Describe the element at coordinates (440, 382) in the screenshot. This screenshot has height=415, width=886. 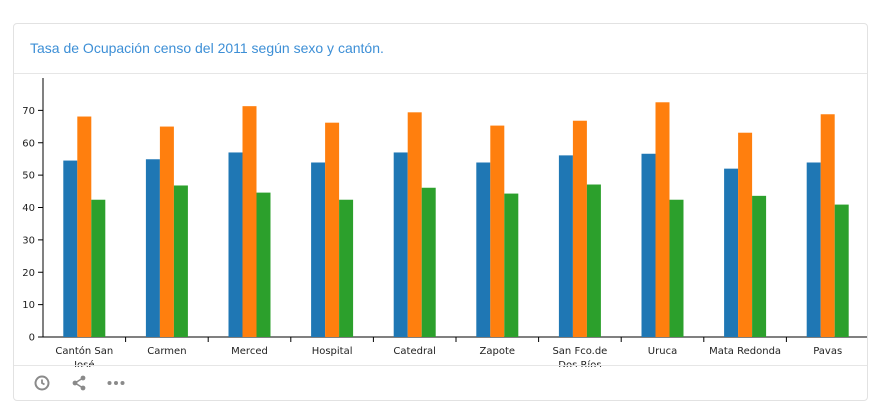
I see `card-footer` at that location.